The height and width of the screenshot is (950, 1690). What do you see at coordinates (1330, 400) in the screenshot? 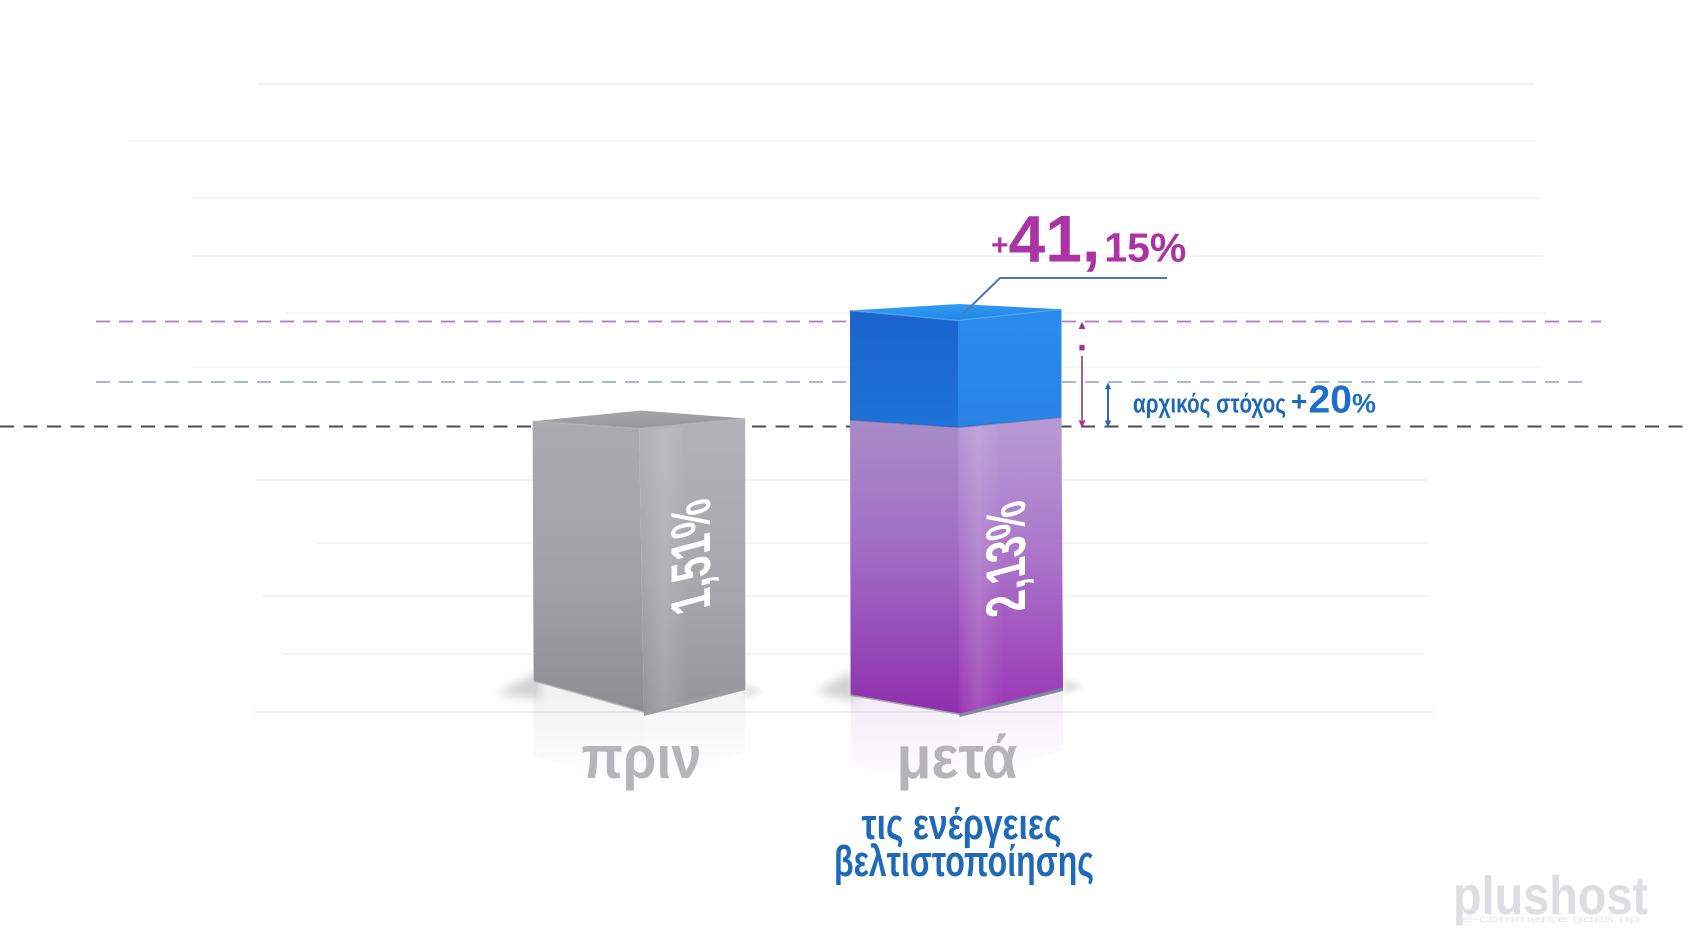
I see `svg-text: 20` at bounding box center [1330, 400].